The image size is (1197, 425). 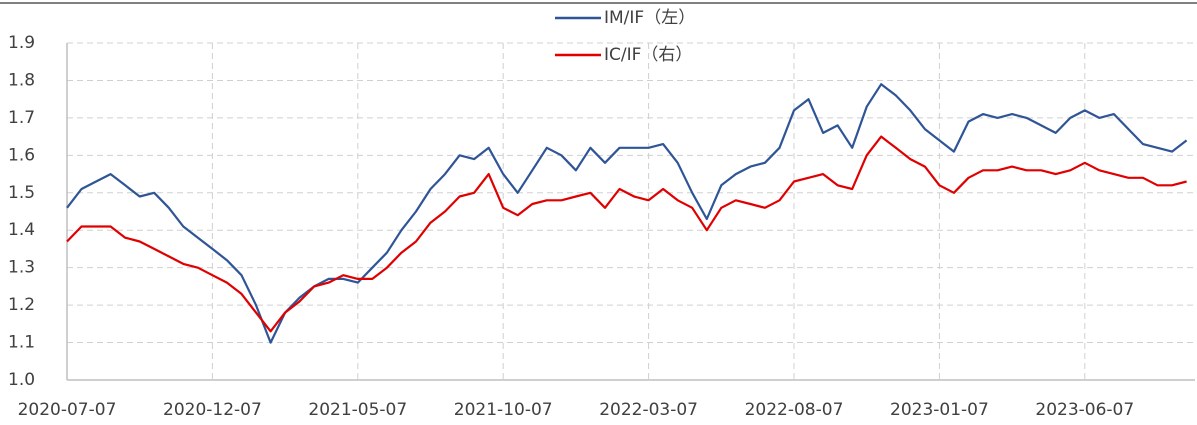 What do you see at coordinates (503, 410) in the screenshot?
I see `x-tick-label: 2021-10-07` at bounding box center [503, 410].